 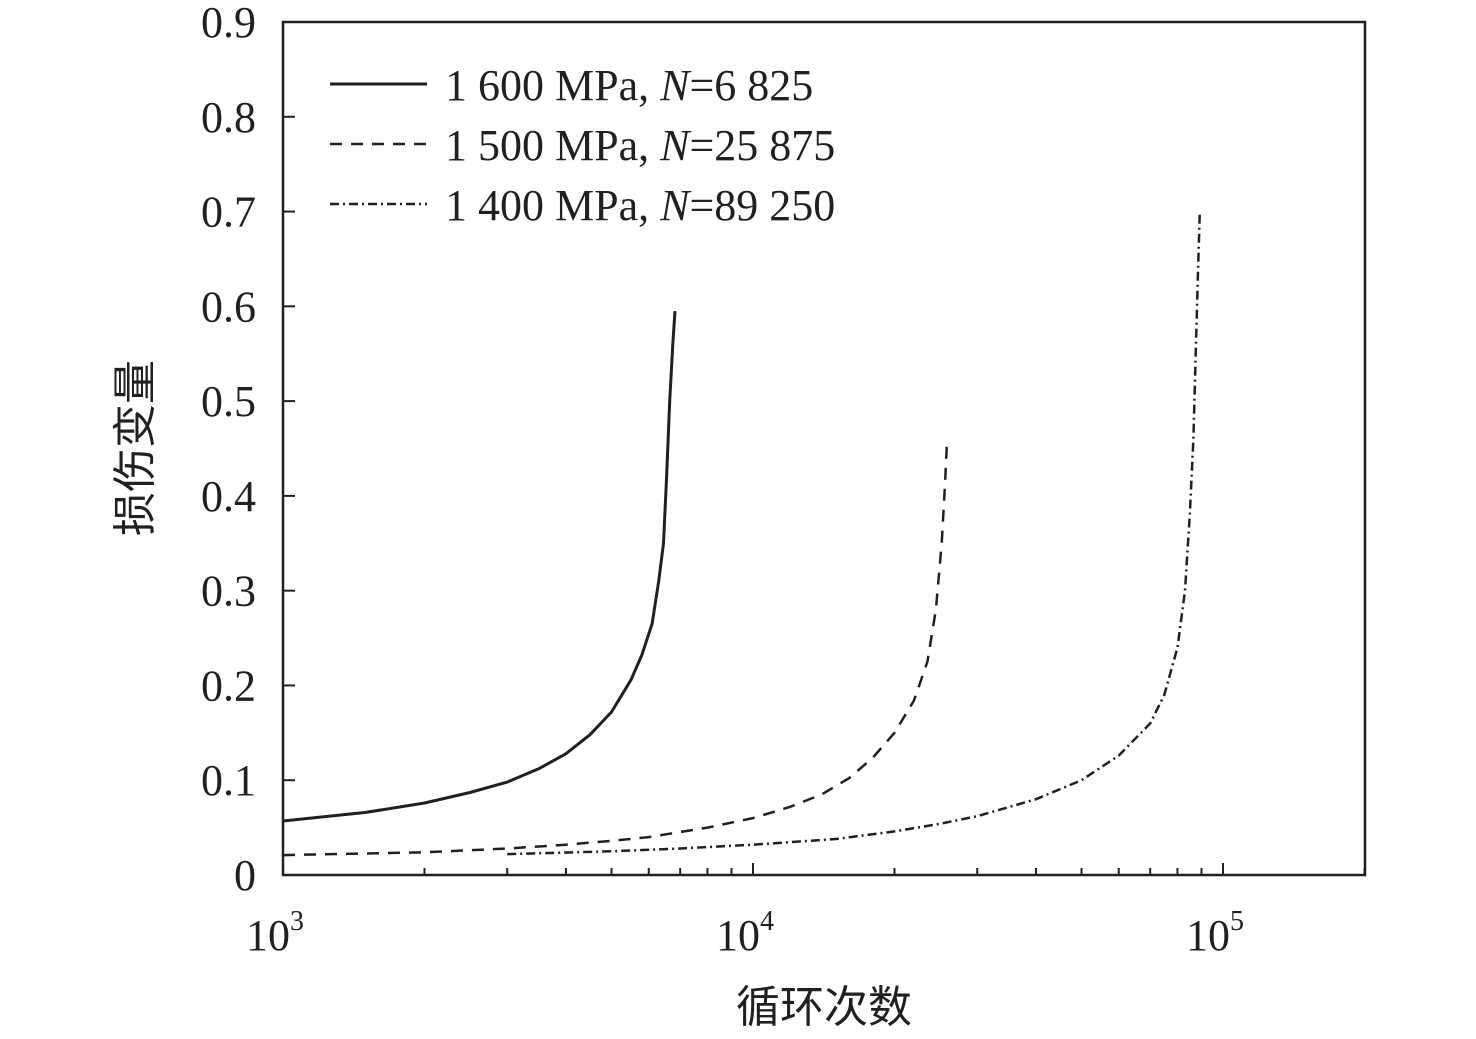 What do you see at coordinates (248, 450) in the screenshot?
I see `y-axis: 0 0.1 0.2 0.3 0.4 0.5 0.6 0.7 0.8 0.9` at bounding box center [248, 450].